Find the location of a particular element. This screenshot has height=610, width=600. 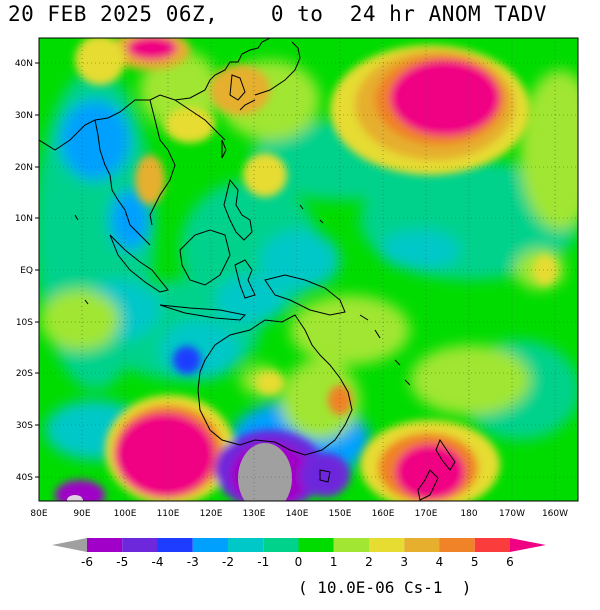

lat-label: 30S is located at coordinates (24, 426).